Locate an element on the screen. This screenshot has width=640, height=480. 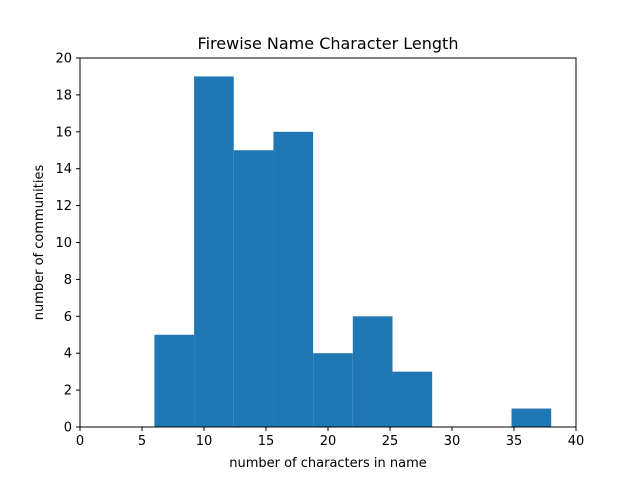
y-tick-label: 18 is located at coordinates (63, 95).